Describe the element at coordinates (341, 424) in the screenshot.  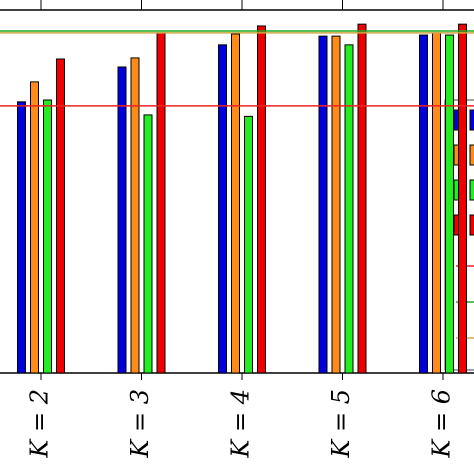
I see `x-tick-label: K = 5` at that location.